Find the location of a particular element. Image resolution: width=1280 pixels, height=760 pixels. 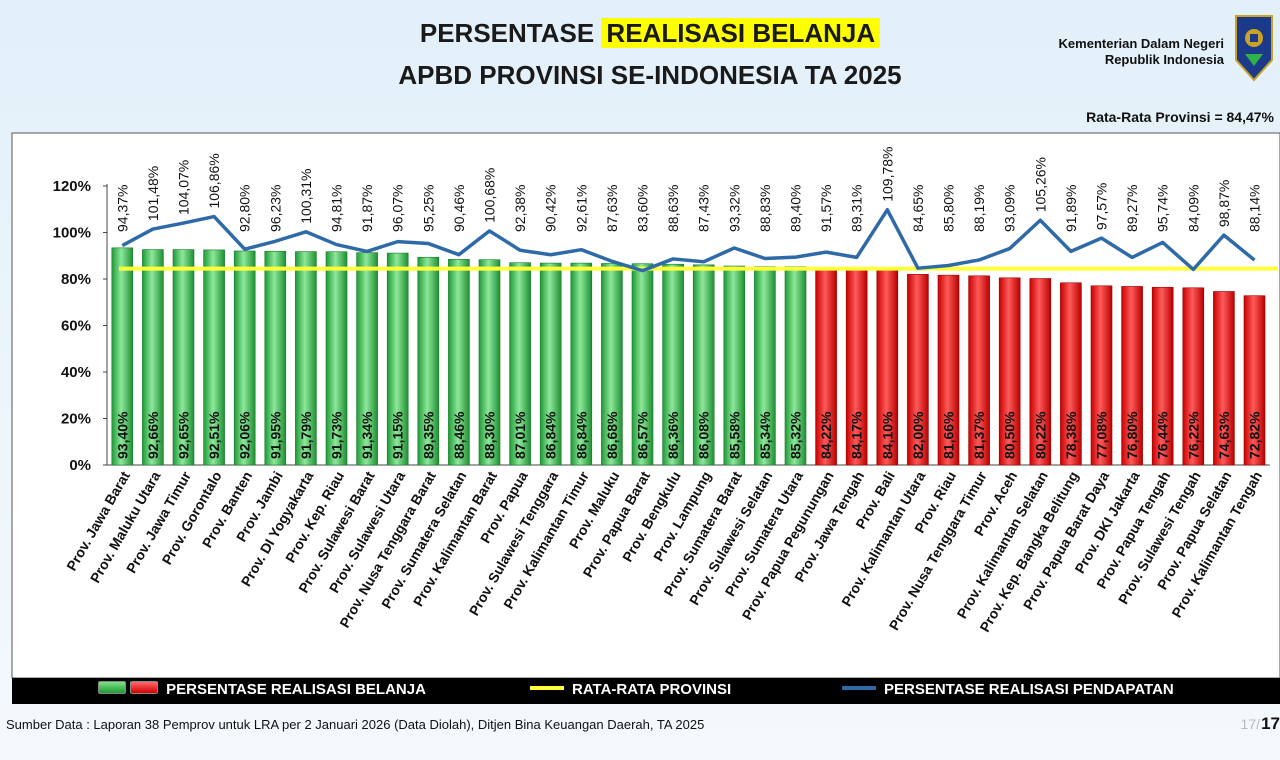

y-tick-label: 0% is located at coordinates (80, 465).